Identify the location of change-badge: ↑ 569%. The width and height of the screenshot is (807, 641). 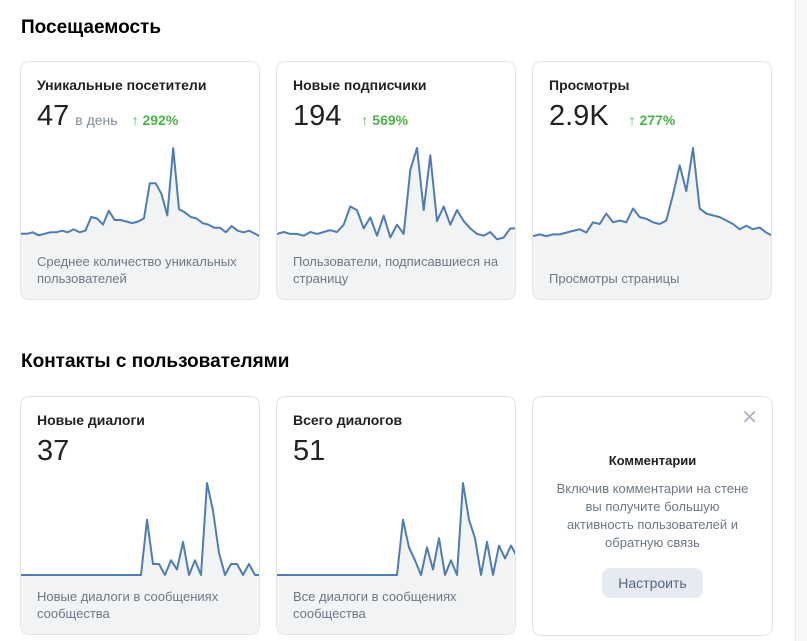
(385, 120).